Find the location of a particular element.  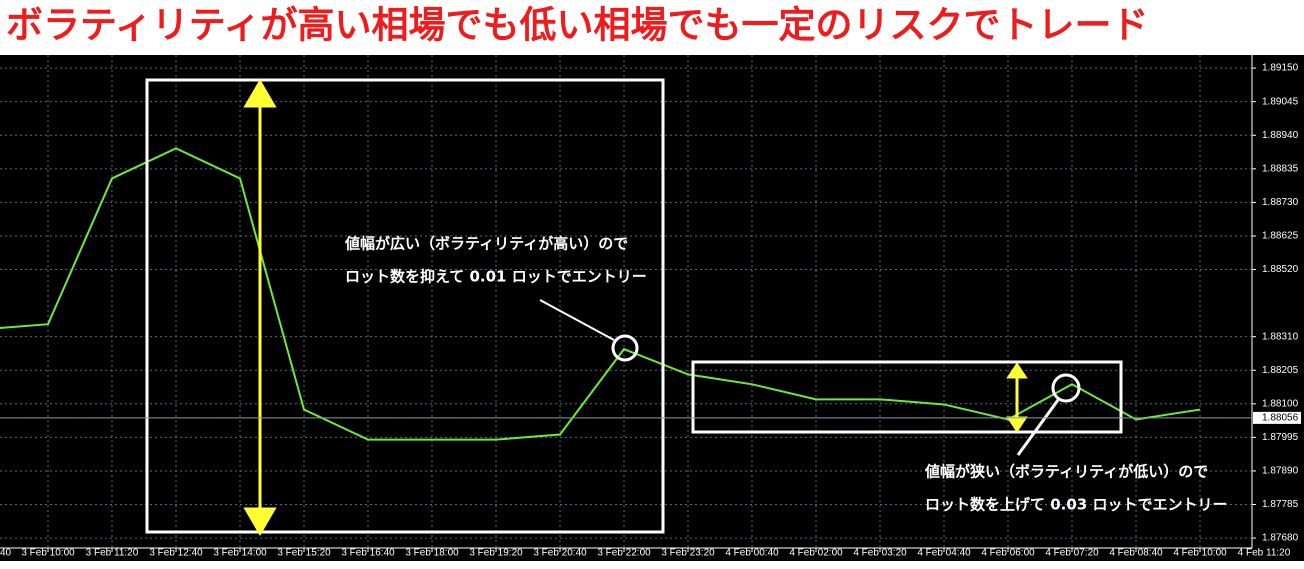

last-price-box is located at coordinates (1277, 417).